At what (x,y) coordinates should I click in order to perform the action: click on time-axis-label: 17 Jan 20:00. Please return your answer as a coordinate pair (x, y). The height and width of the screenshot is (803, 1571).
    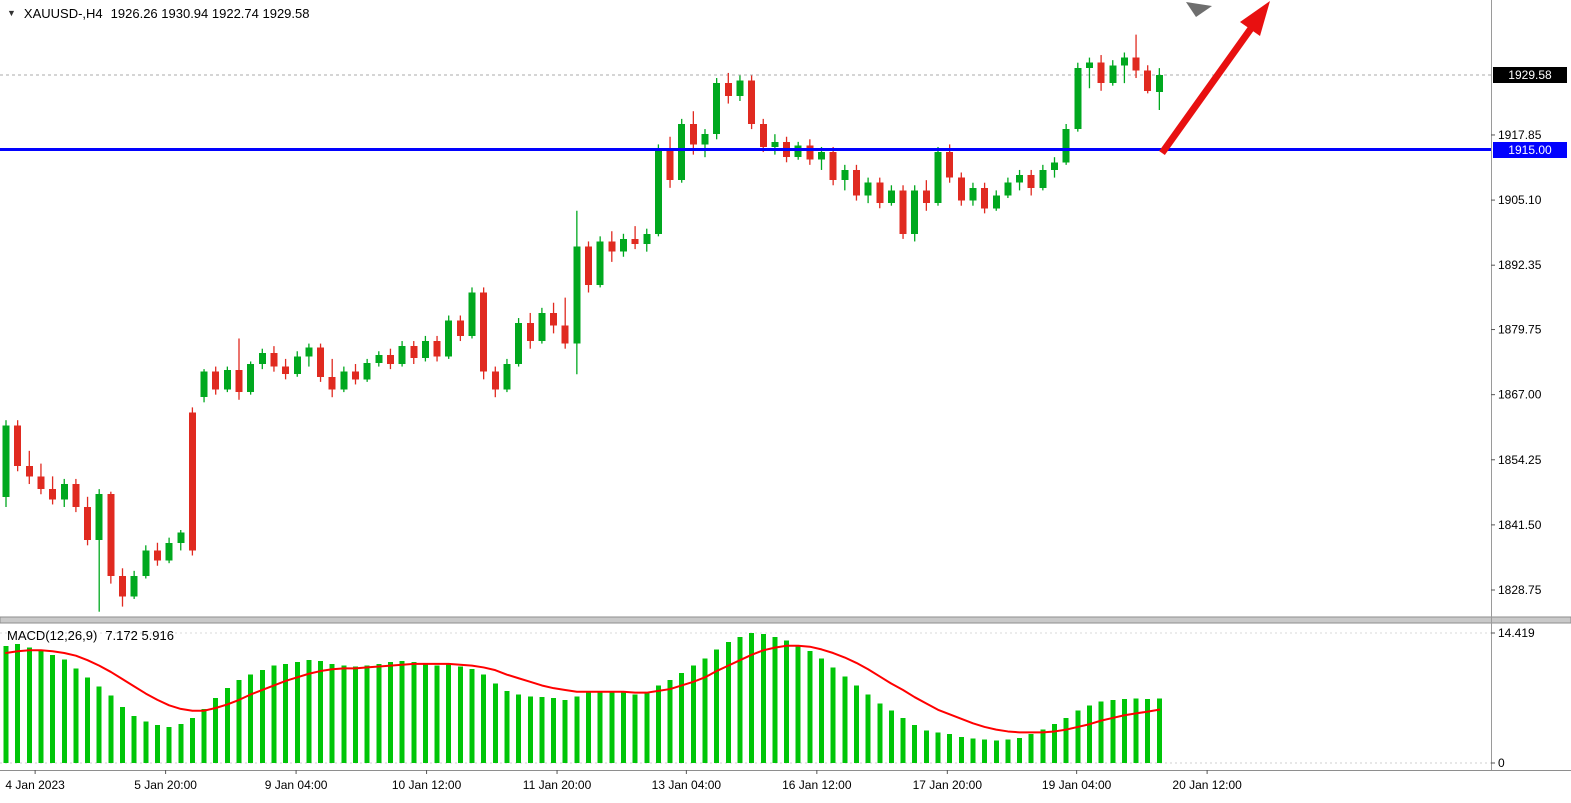
    Looking at the image, I should click on (948, 785).